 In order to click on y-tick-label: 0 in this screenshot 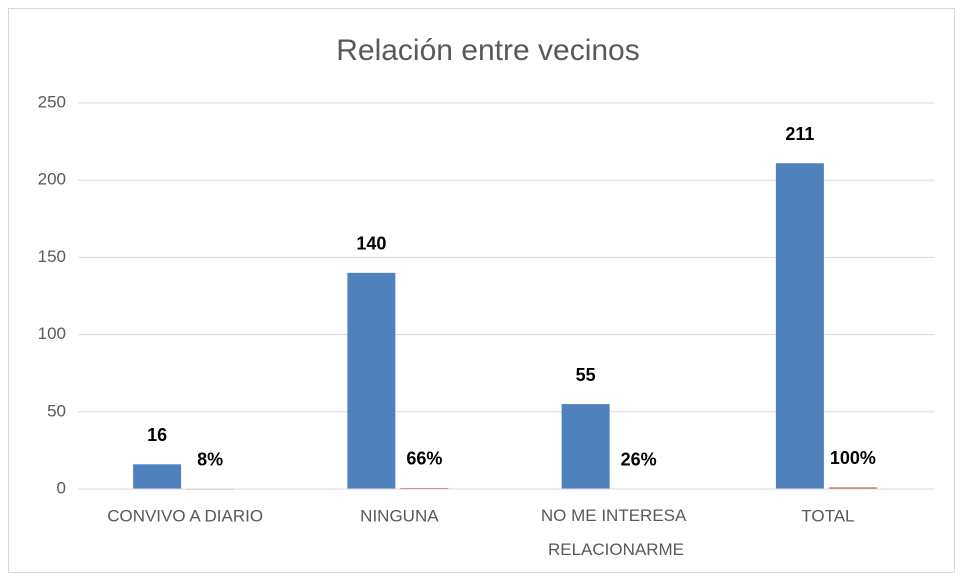, I will do `click(61, 487)`.